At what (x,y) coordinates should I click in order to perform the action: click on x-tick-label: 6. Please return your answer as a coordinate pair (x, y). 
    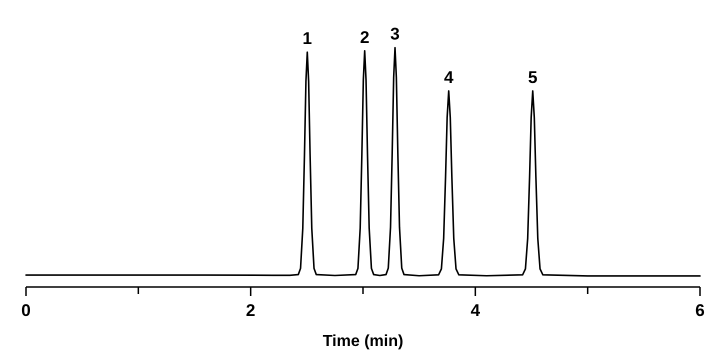
    Looking at the image, I should click on (700, 310).